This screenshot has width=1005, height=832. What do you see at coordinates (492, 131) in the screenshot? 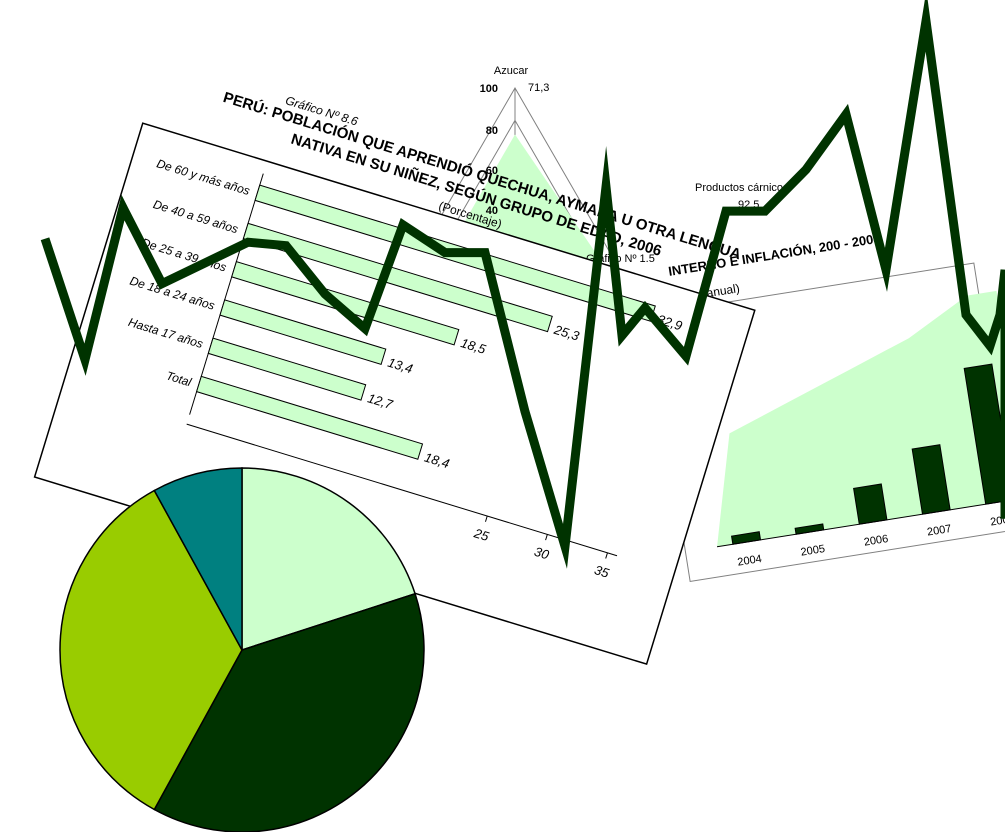
I see `radar-tick-label: 80` at bounding box center [492, 131].